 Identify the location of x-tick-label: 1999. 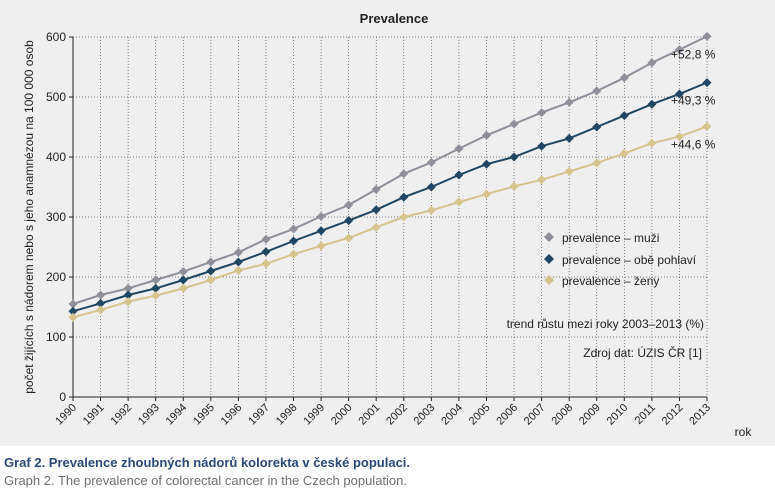
(314, 415).